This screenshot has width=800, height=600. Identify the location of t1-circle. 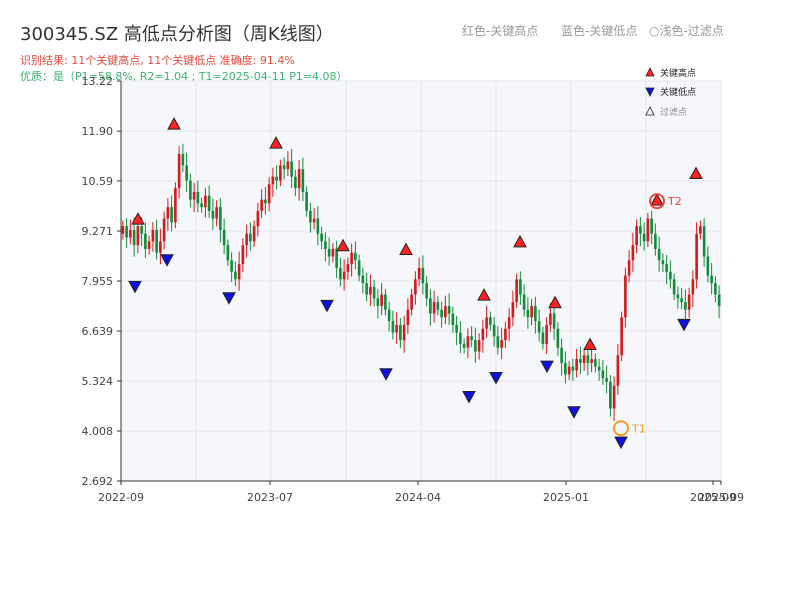
(621, 428).